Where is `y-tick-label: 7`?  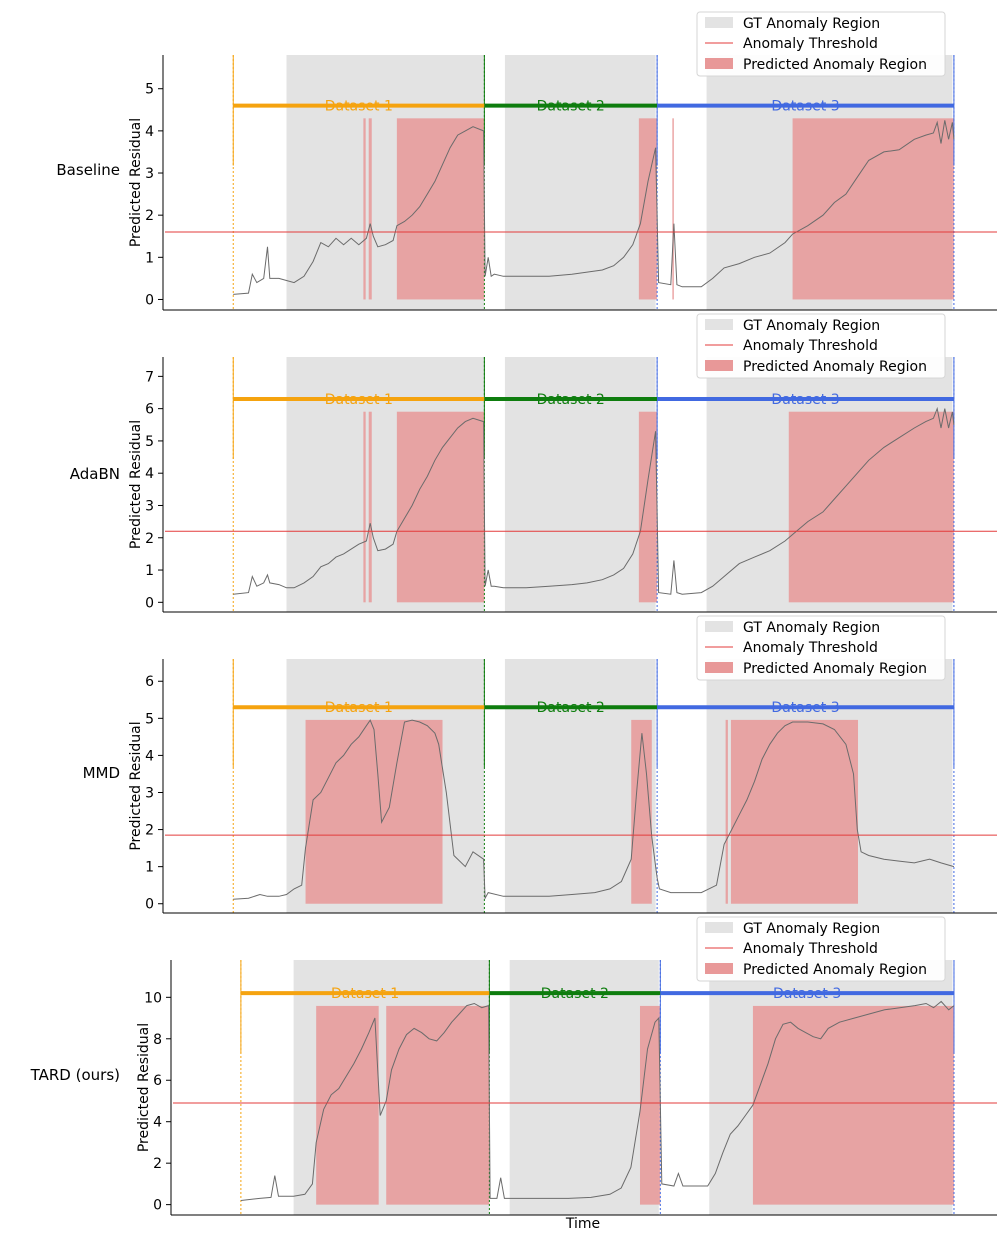
y-tick-label: 7 is located at coordinates (149, 377).